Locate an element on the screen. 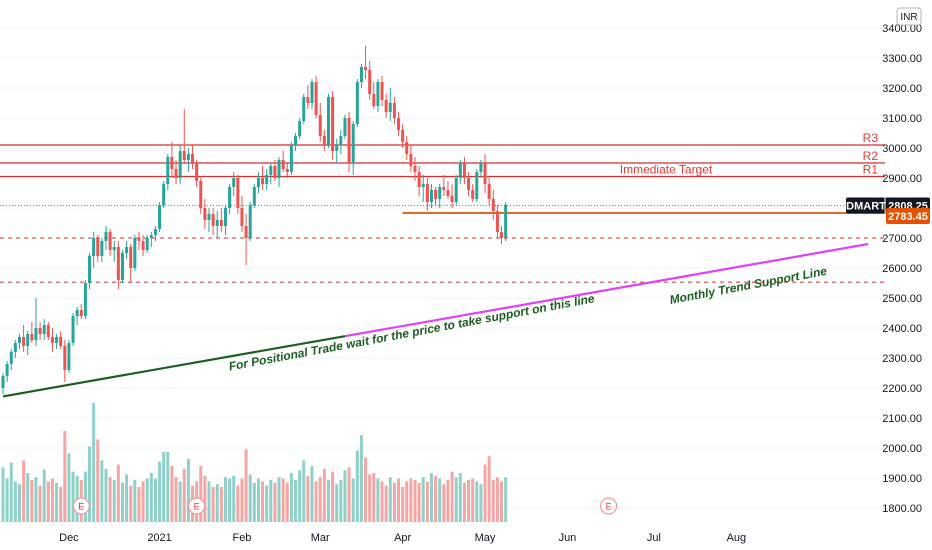 This screenshot has height=550, width=932. support-price-label: 2783.45 is located at coordinates (908, 217).